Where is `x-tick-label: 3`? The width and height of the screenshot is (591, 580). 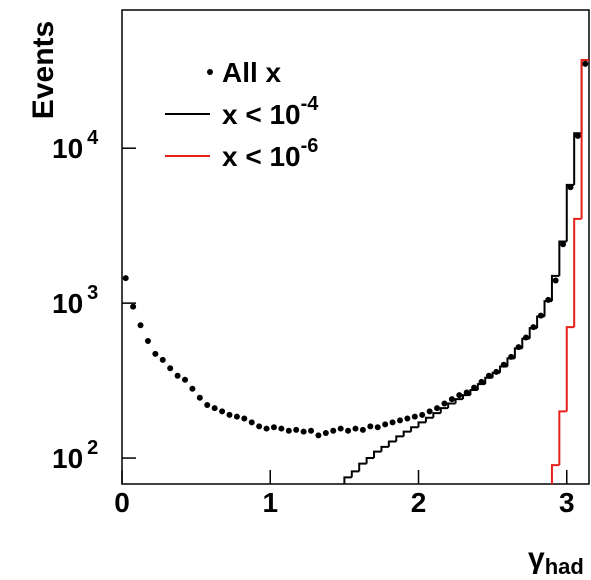
x-tick-label: 3 is located at coordinates (567, 502).